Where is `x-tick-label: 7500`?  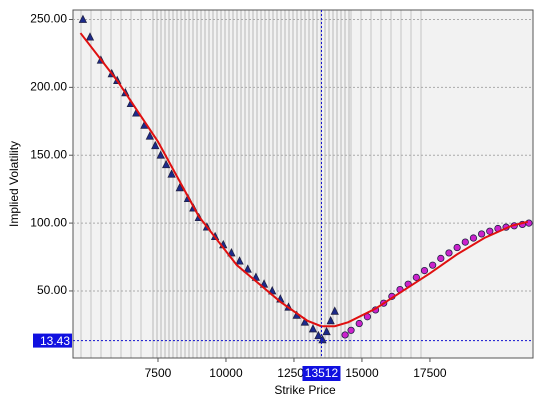 x-tick-label: 7500 is located at coordinates (158, 373).